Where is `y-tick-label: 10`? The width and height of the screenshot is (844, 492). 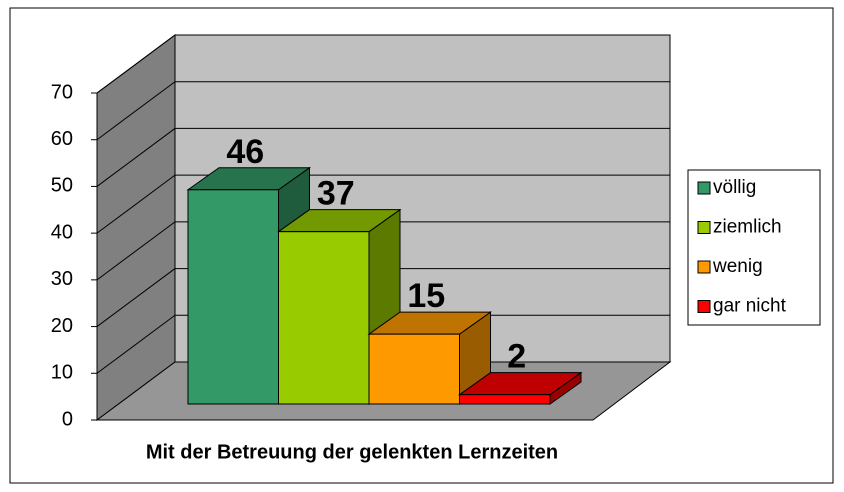
y-tick-label: 10 is located at coordinates (62, 373).